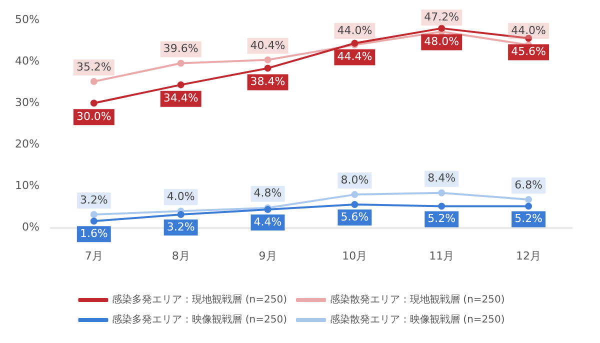 This screenshot has width=600, height=343. I want to click on x-tick-label: 8月, so click(181, 255).